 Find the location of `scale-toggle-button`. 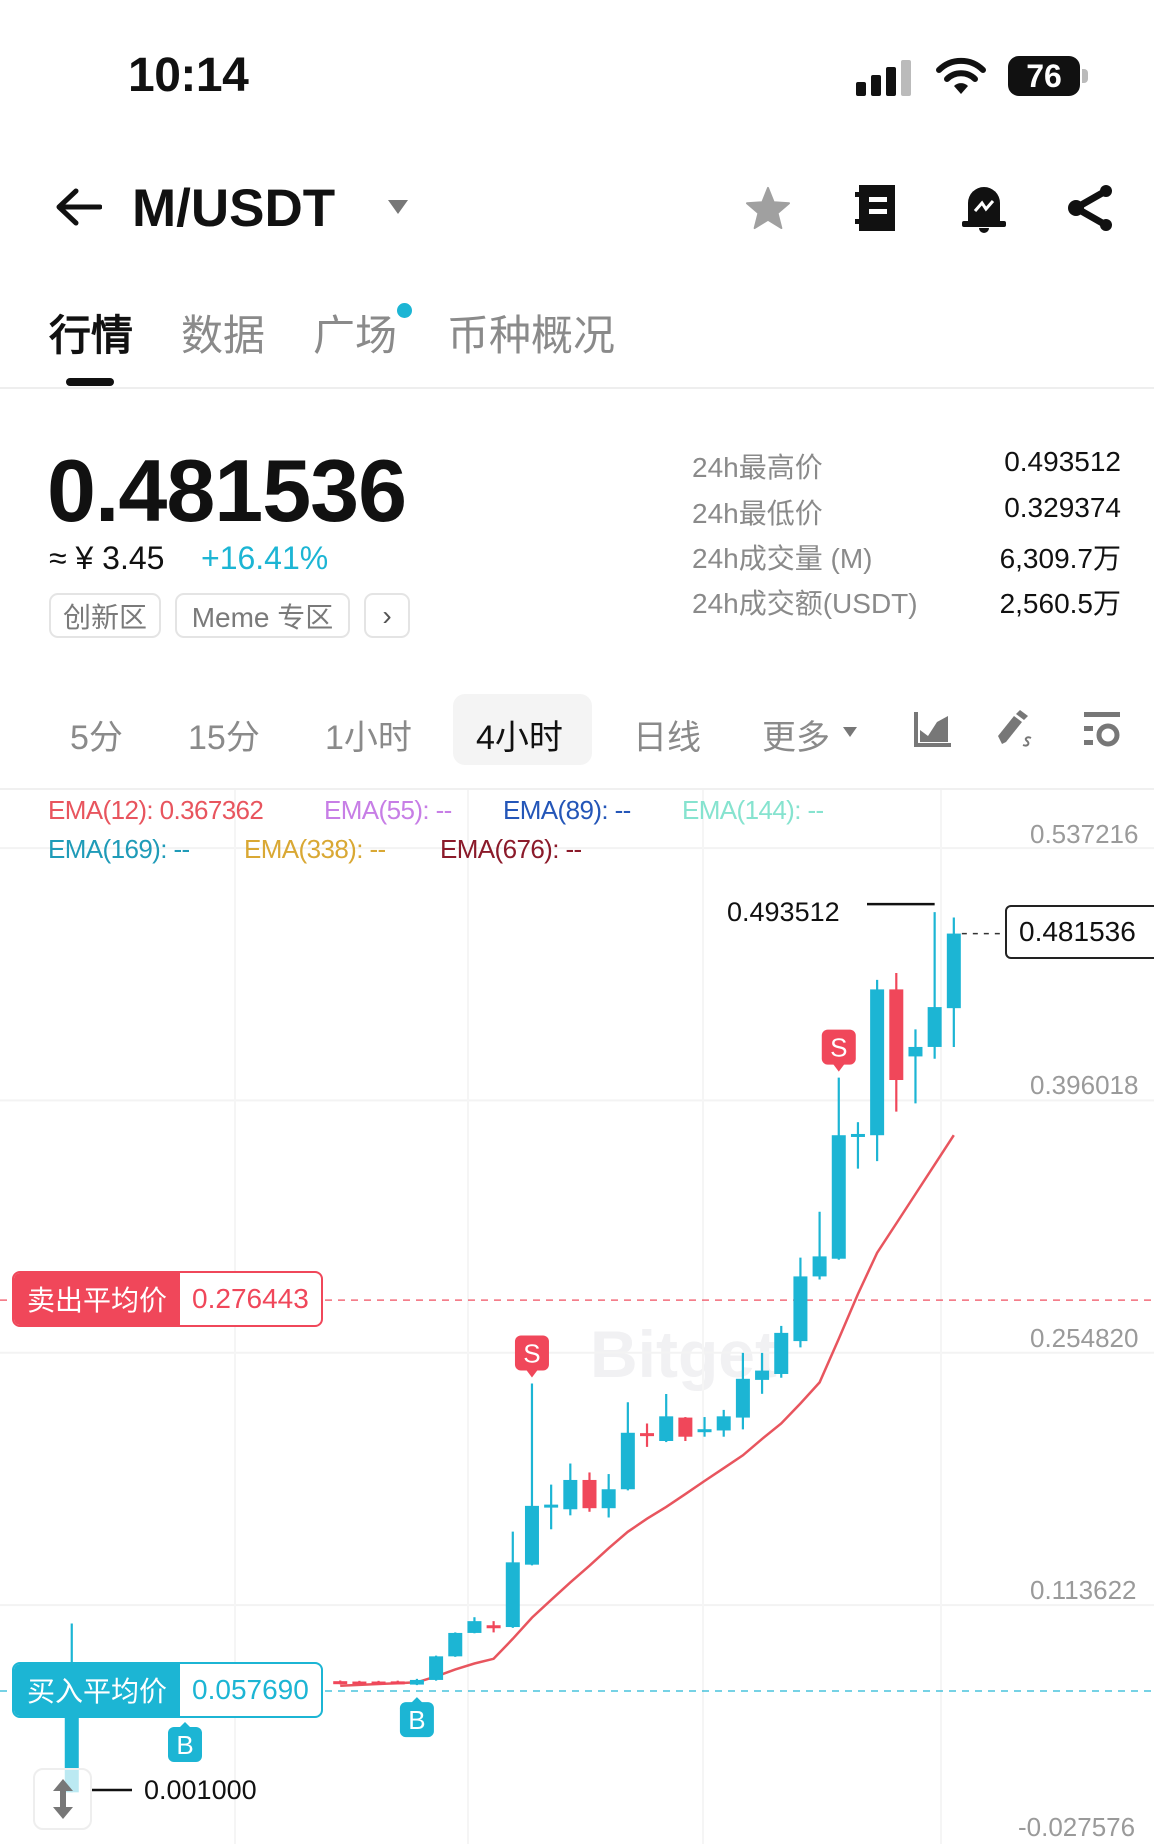

scale-toggle-button is located at coordinates (62, 1799).